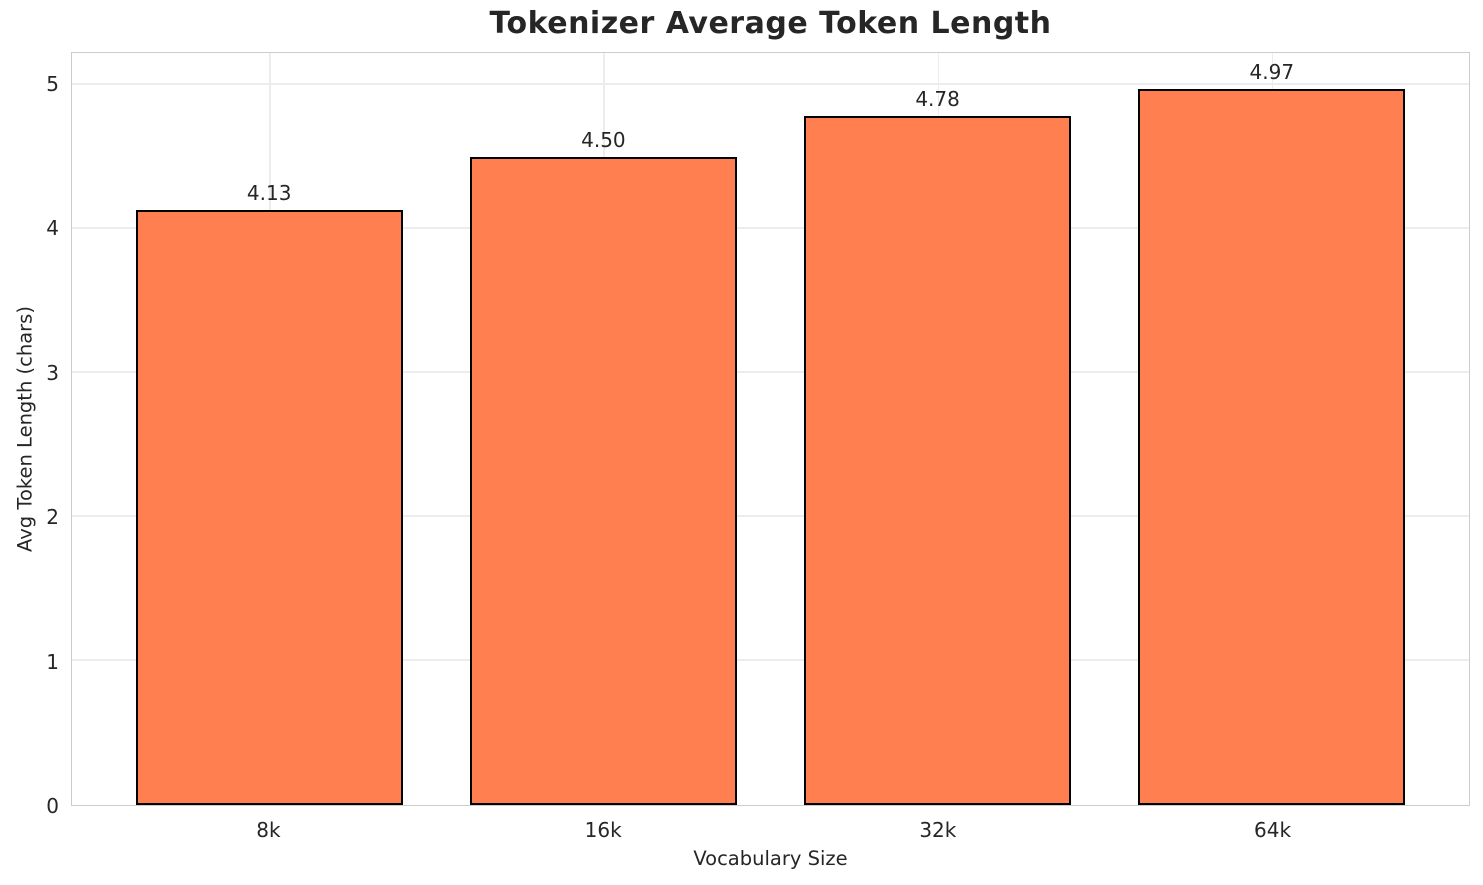 This screenshot has height=885, width=1483. I want to click on bar-16k, so click(603, 480).